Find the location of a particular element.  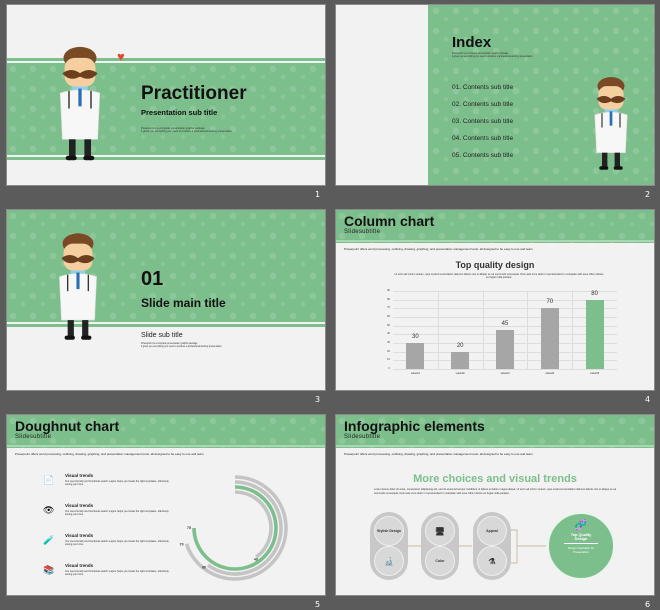

monitor-icon: 🖥 is located at coordinates (440, 531).